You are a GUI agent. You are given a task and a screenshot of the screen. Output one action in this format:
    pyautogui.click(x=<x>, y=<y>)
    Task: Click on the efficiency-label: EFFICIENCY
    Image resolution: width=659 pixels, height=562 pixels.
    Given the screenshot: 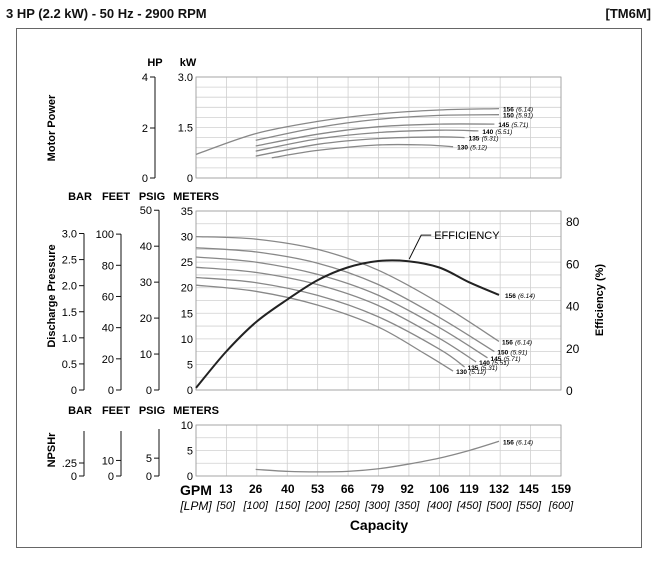 What is the action you would take?
    pyautogui.click(x=467, y=236)
    